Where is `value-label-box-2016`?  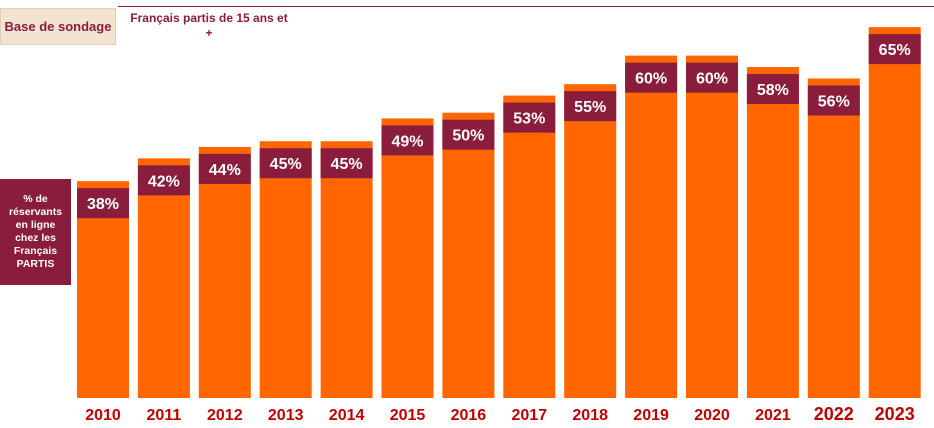 value-label-box-2016 is located at coordinates (468, 134).